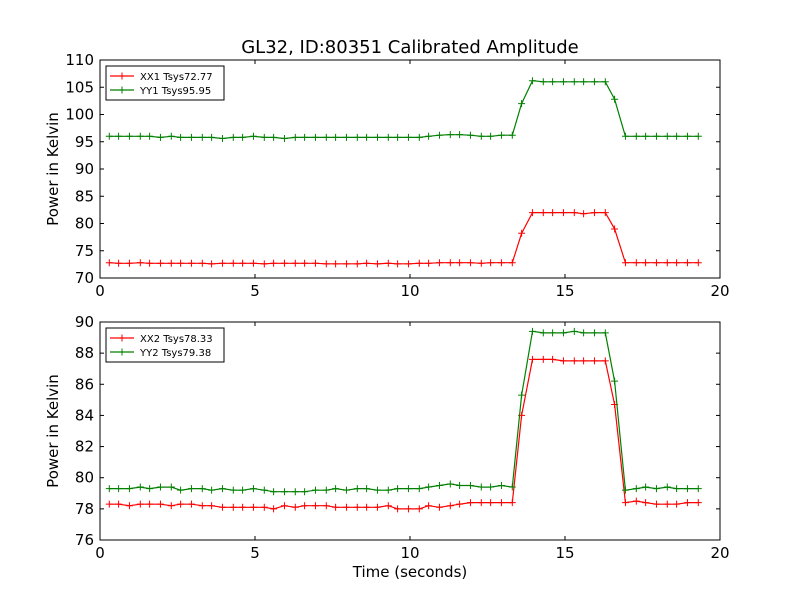 The height and width of the screenshot is (600, 800). What do you see at coordinates (175, 353) in the screenshot?
I see `bottom-legend-label-2: YY2 Tsys79.38` at bounding box center [175, 353].